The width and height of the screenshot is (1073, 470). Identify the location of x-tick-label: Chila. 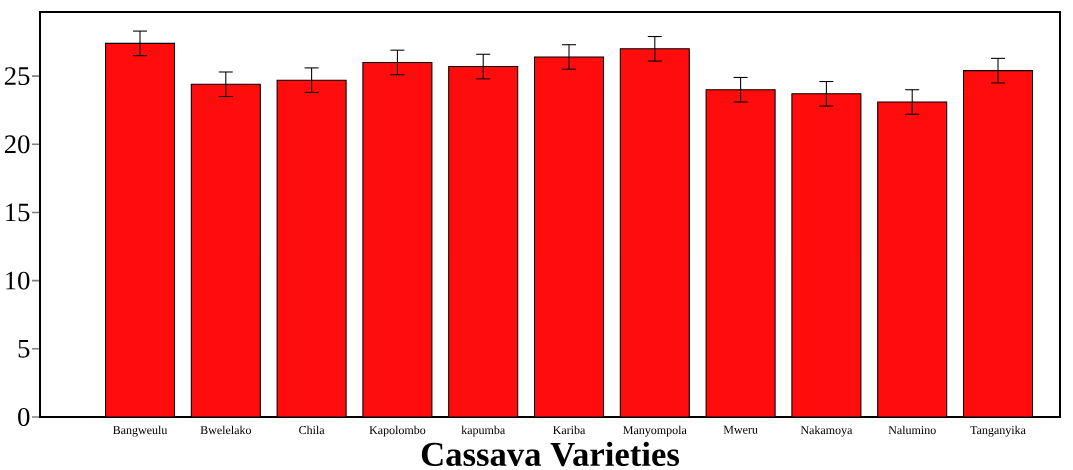
(312, 430).